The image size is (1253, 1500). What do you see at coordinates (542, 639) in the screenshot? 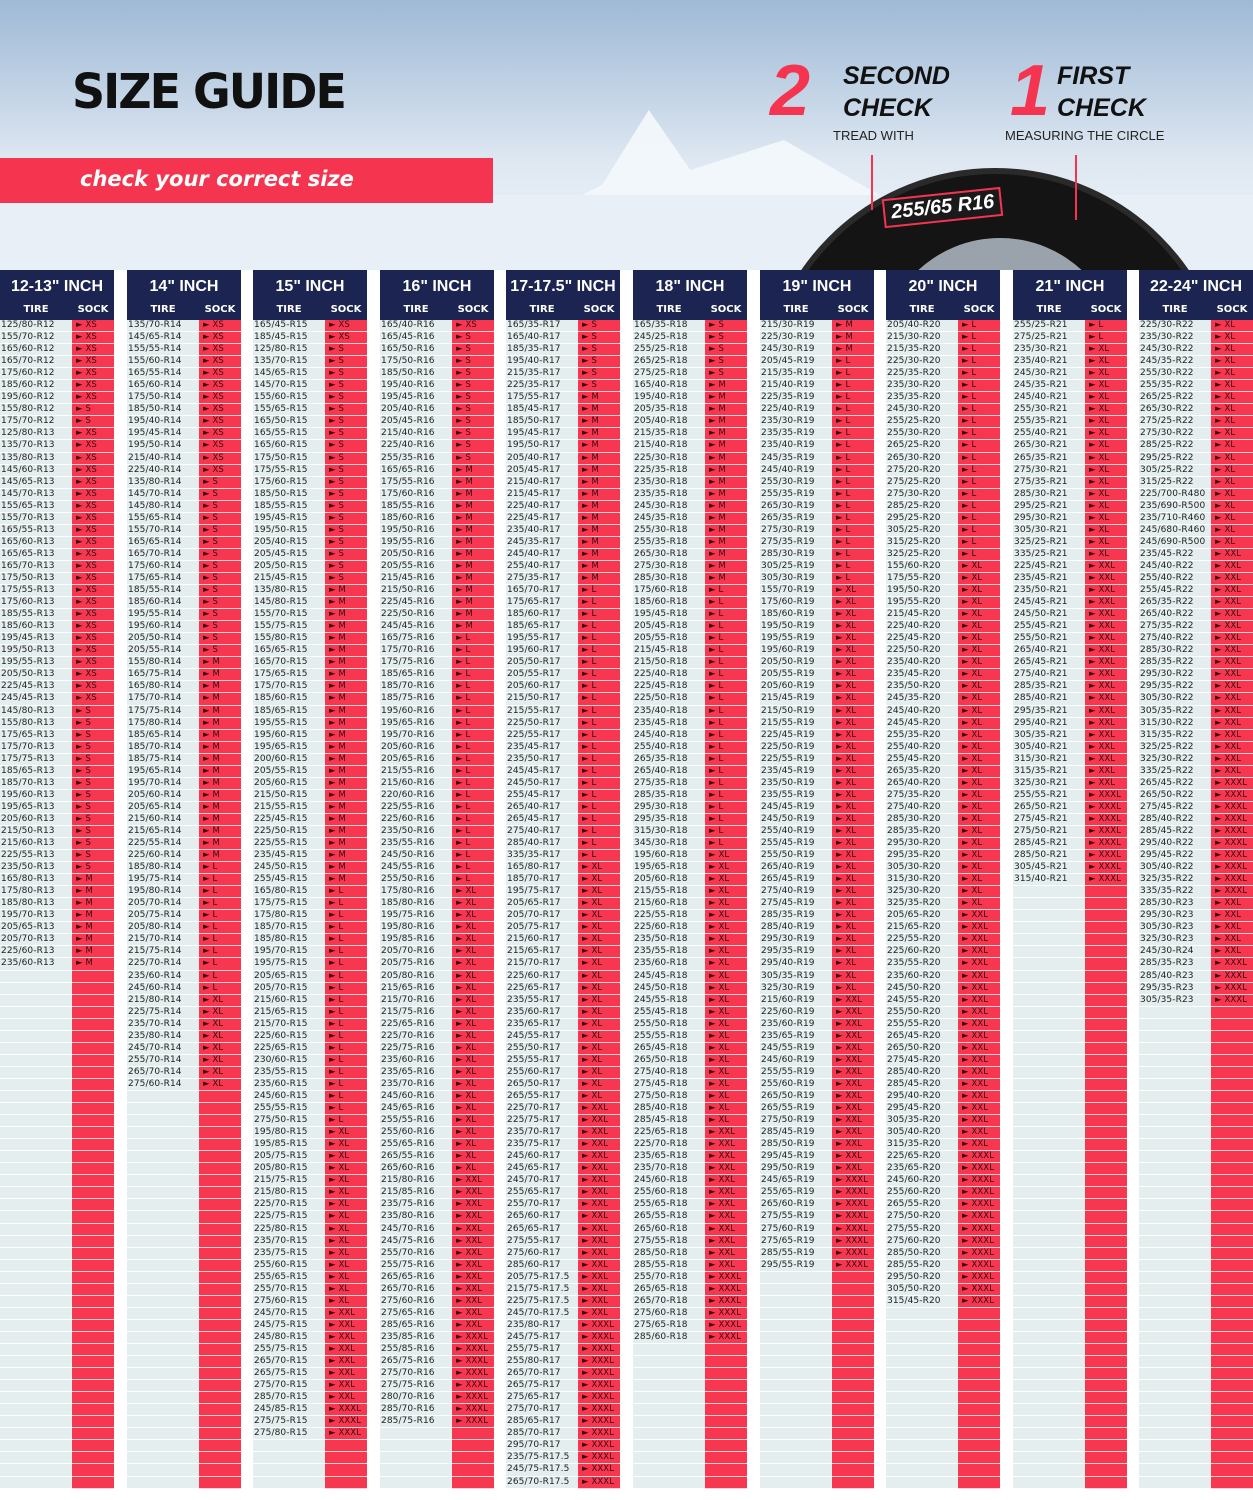
I see `tire-size: 195/55-R17` at bounding box center [542, 639].